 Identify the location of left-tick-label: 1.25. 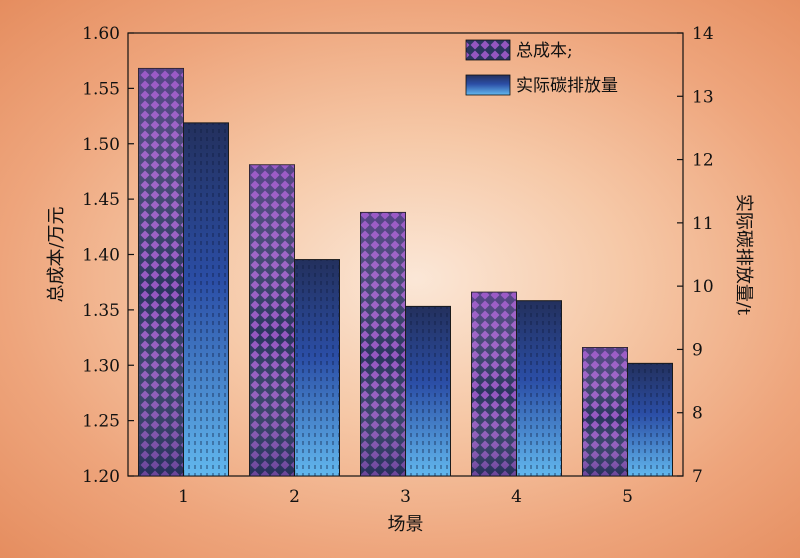
(101, 422).